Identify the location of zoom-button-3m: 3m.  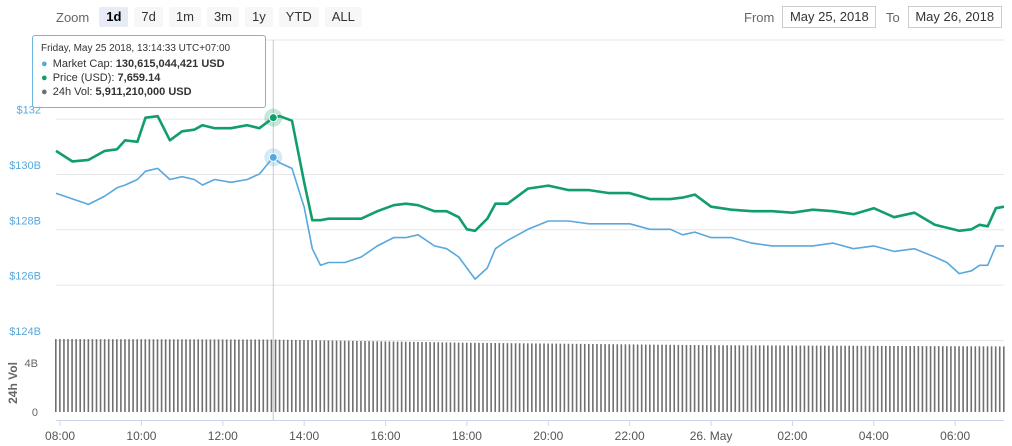
(222, 17).